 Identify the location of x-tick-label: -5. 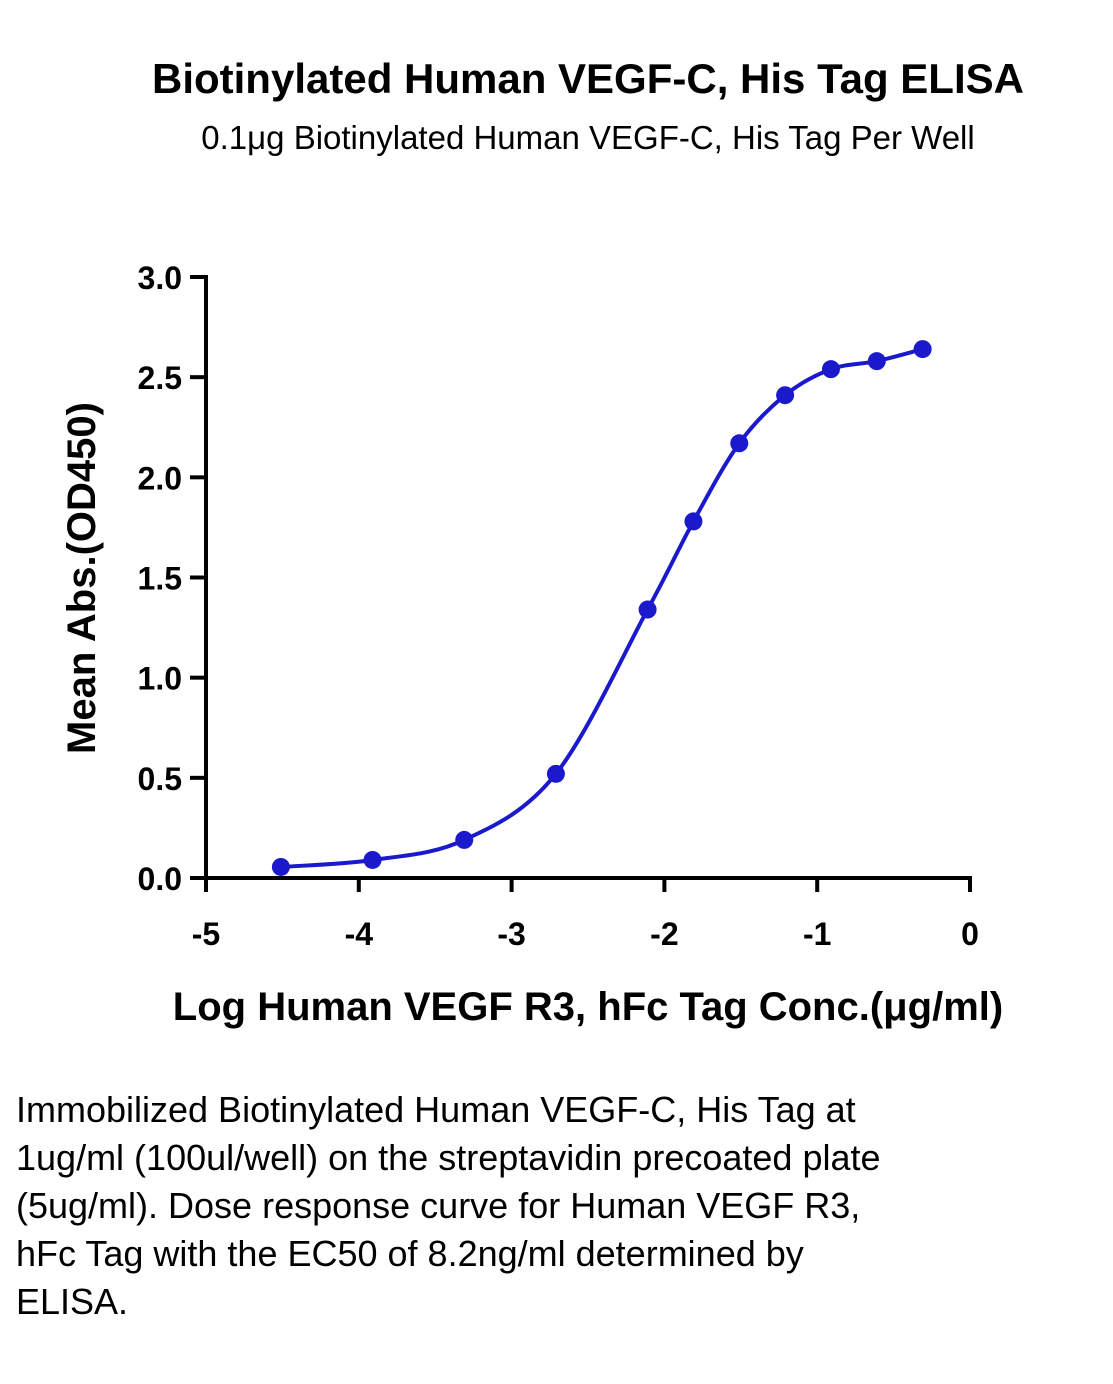
(206, 934).